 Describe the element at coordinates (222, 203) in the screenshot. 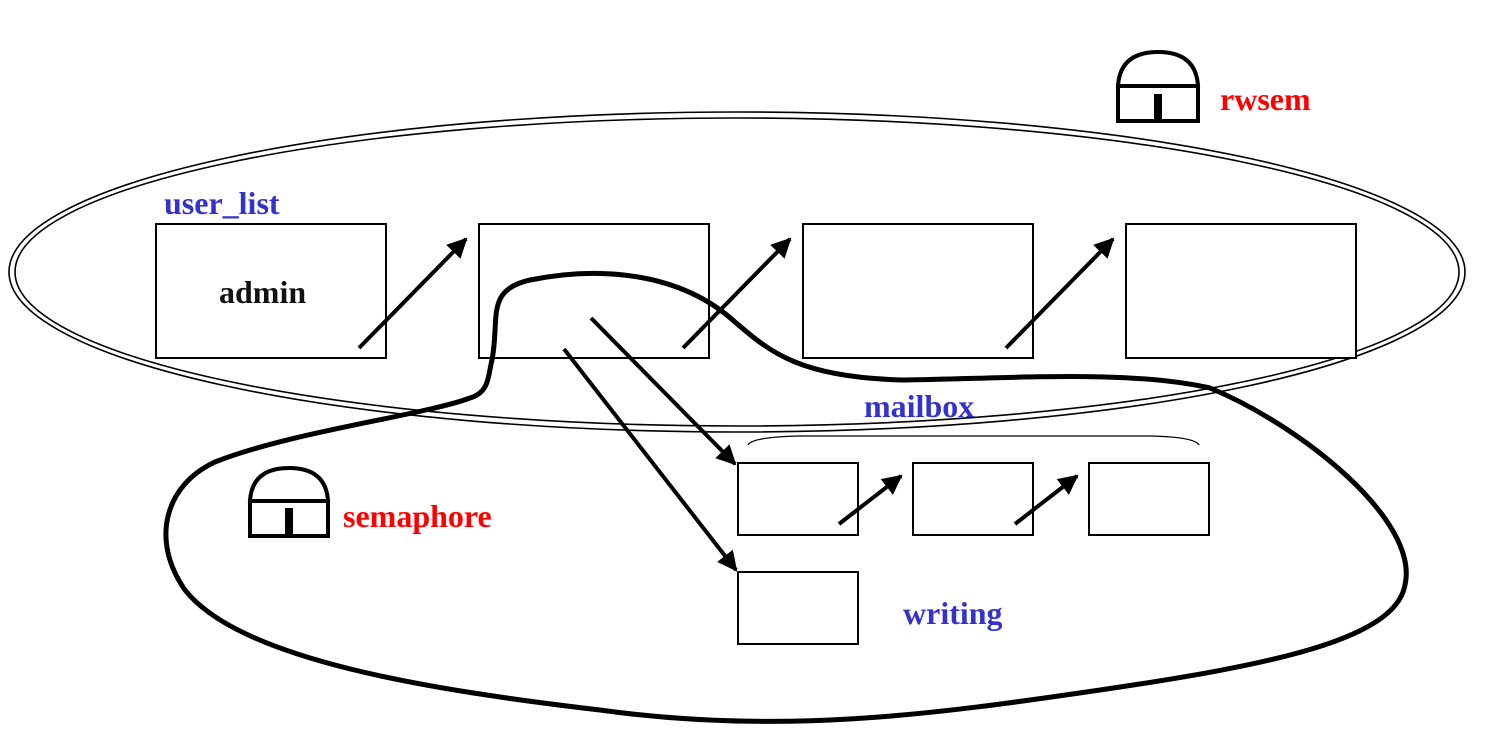

I see `user-list-label: user_list` at that location.